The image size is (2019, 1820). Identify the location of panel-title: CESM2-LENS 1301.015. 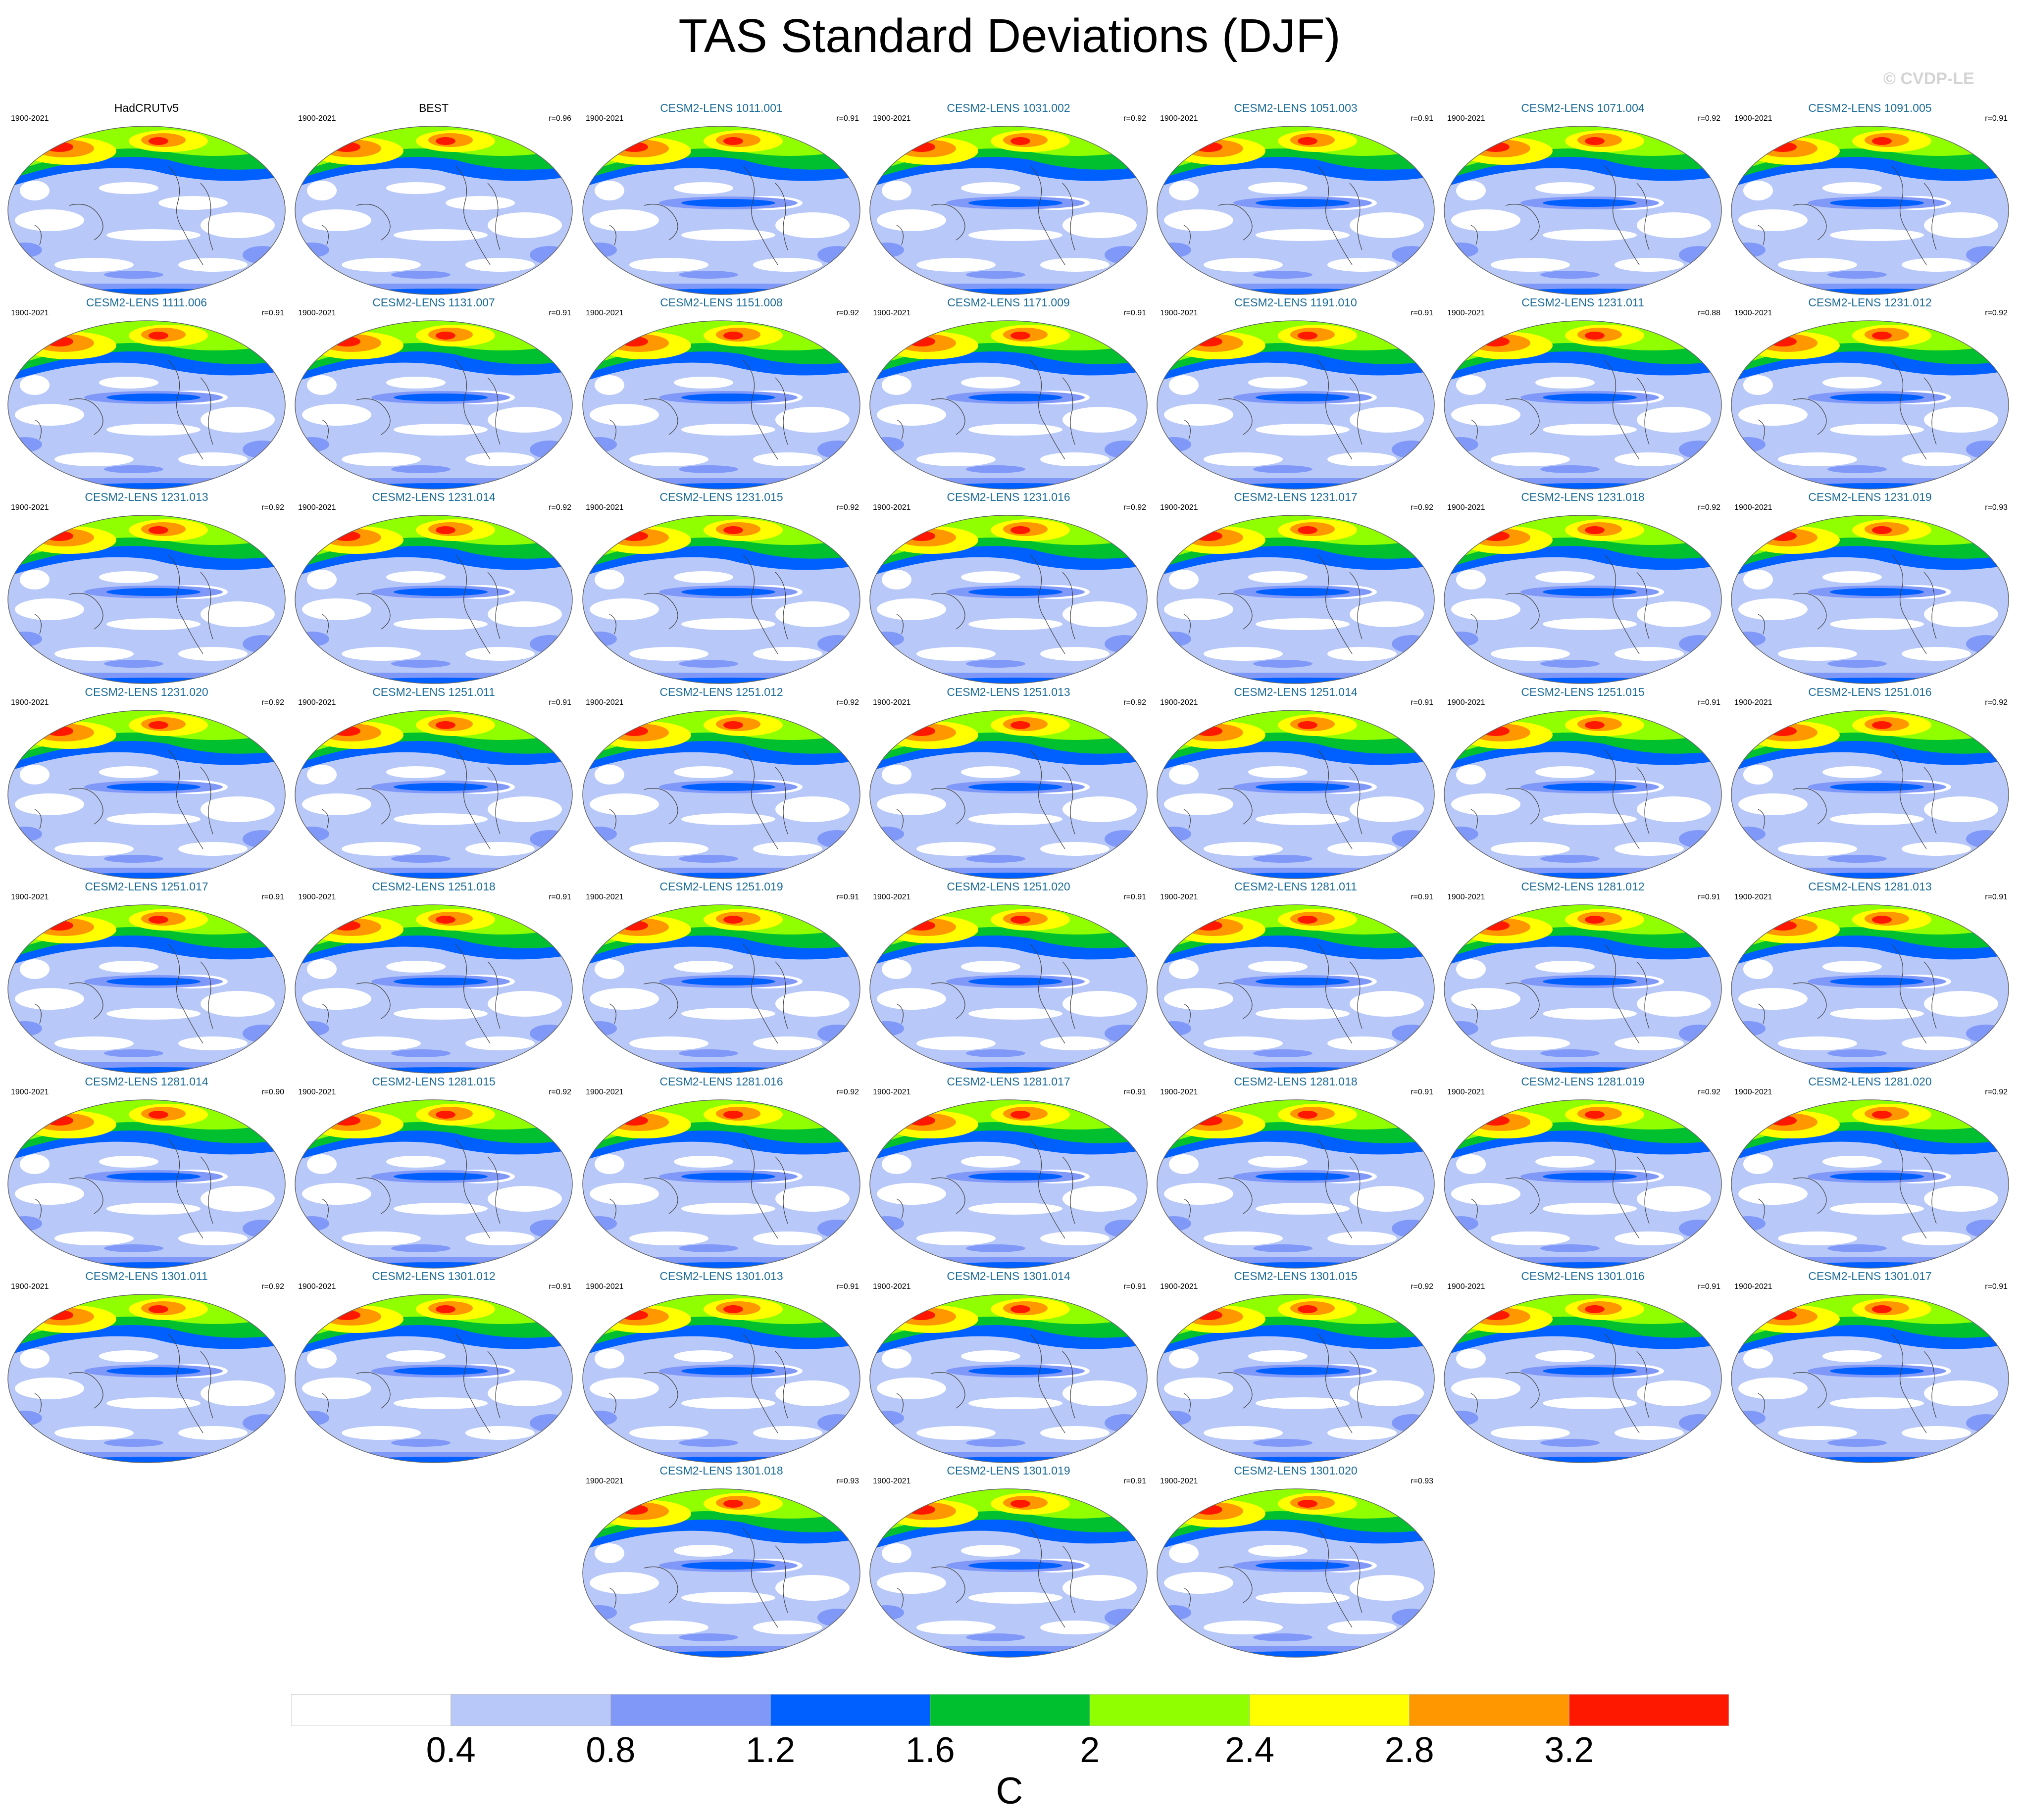
(1296, 1276).